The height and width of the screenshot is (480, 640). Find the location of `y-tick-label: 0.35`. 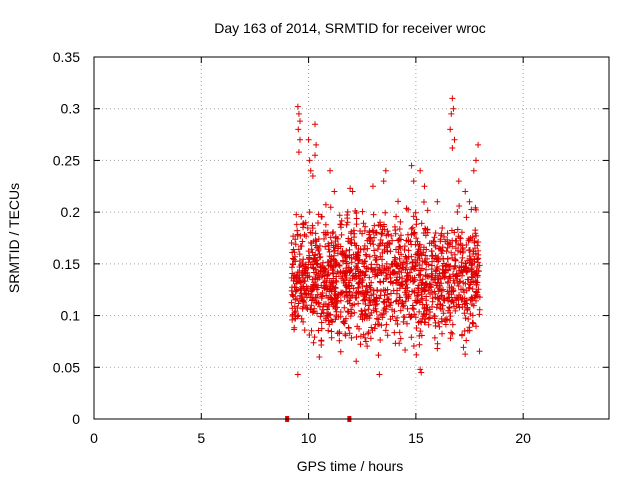

y-tick-label: 0.35 is located at coordinates (66, 57).